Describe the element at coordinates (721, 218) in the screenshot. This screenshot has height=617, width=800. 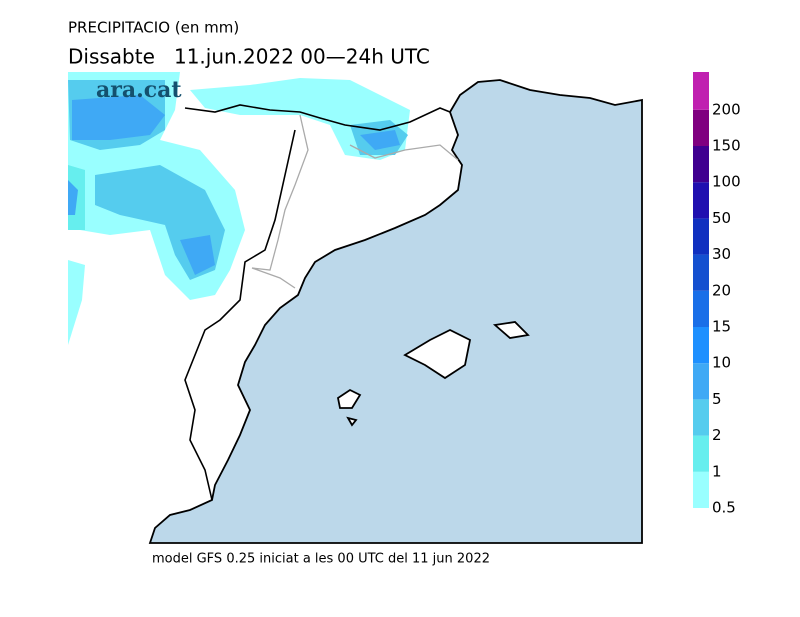
I see `legend-label: 50` at that location.